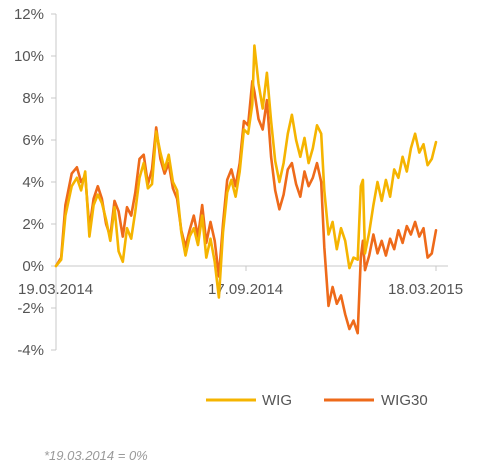  Describe the element at coordinates (30, 350) in the screenshot. I see `y-tick-label: -4%` at that location.